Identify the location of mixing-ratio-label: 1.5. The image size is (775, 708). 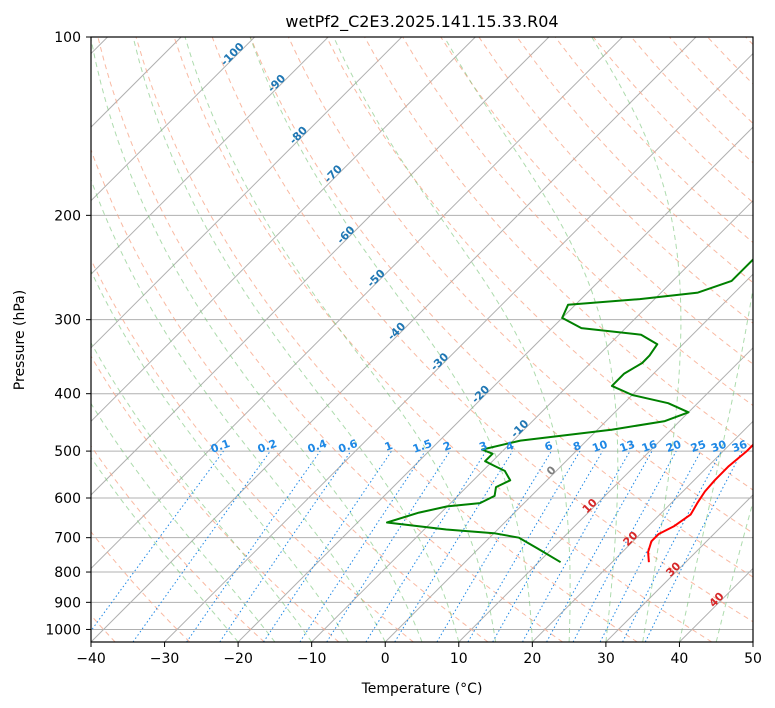
(422, 446).